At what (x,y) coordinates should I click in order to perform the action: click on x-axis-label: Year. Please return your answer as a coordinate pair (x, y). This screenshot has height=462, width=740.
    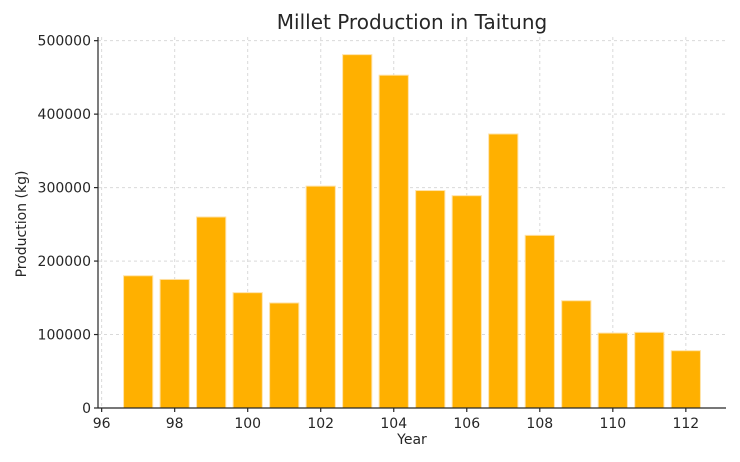
    Looking at the image, I should click on (411, 440).